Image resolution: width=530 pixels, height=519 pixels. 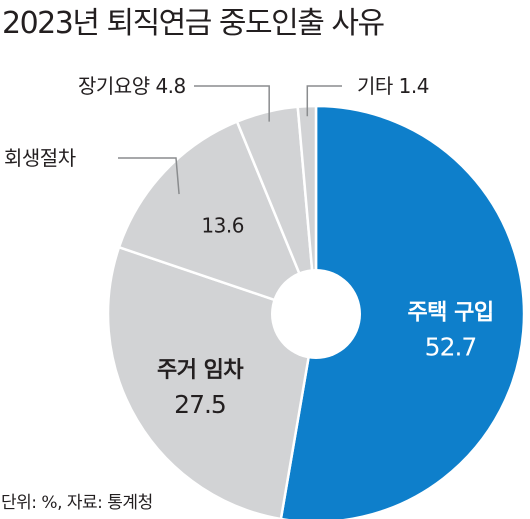 What do you see at coordinates (222, 225) in the screenshot?
I see `slice-value-회생절차: 13.6` at bounding box center [222, 225].